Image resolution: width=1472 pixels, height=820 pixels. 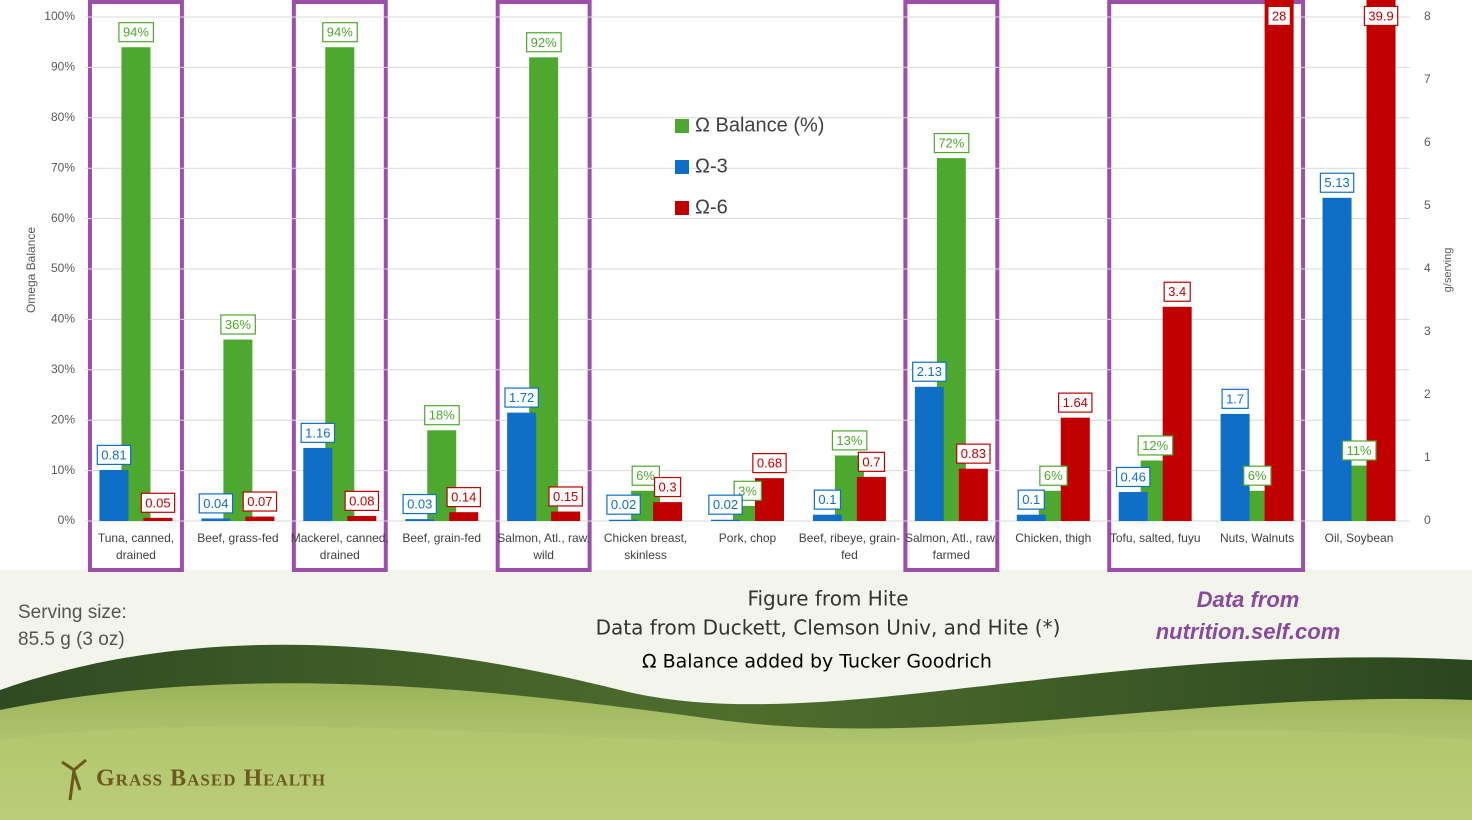 I want to click on value-label: 0.05, so click(x=157, y=502).